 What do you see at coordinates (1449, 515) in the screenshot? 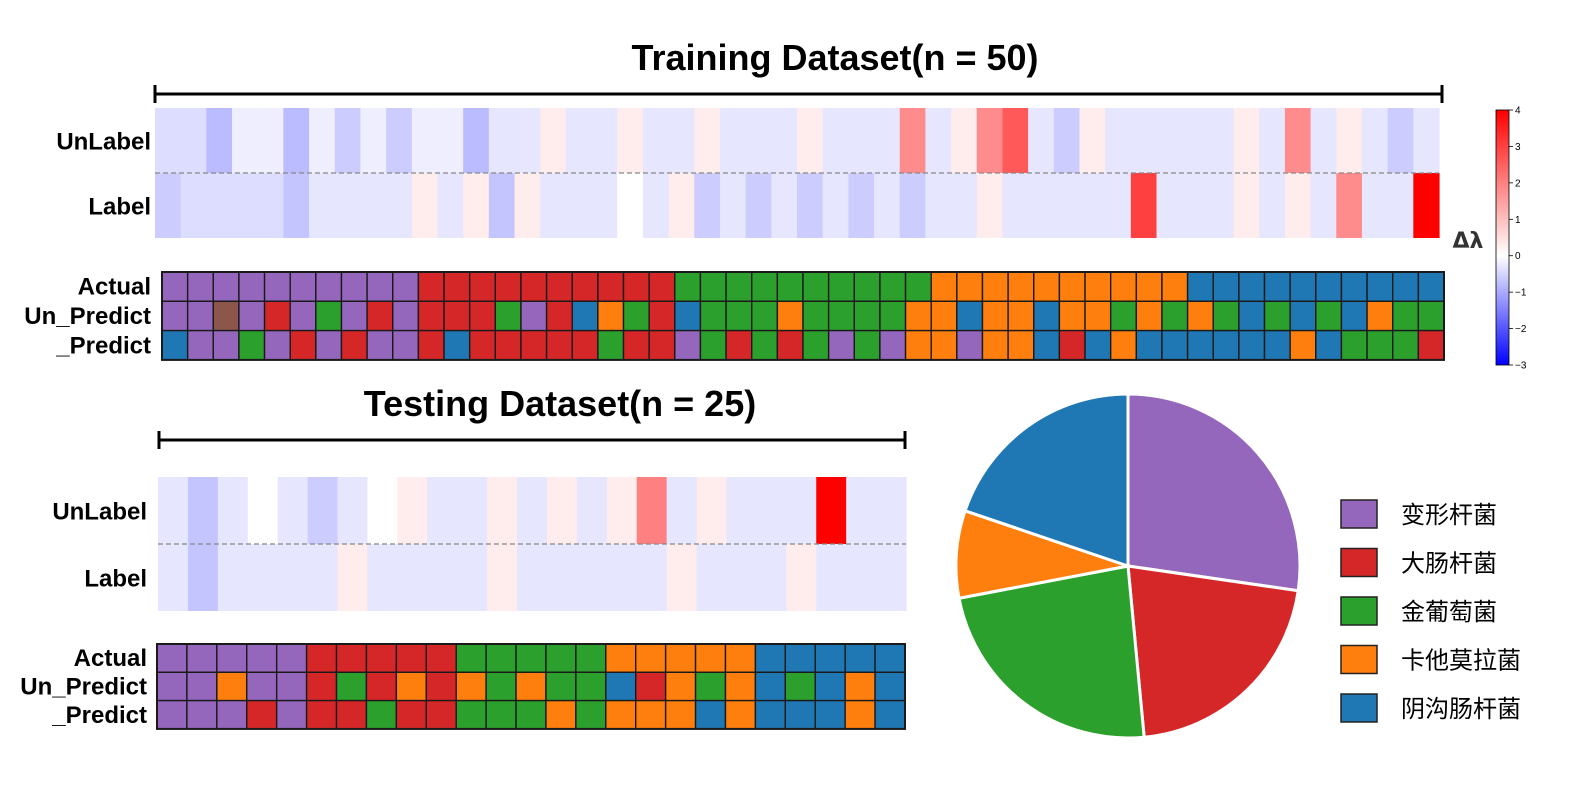
I see `legend-label: 变形杆菌` at bounding box center [1449, 515].